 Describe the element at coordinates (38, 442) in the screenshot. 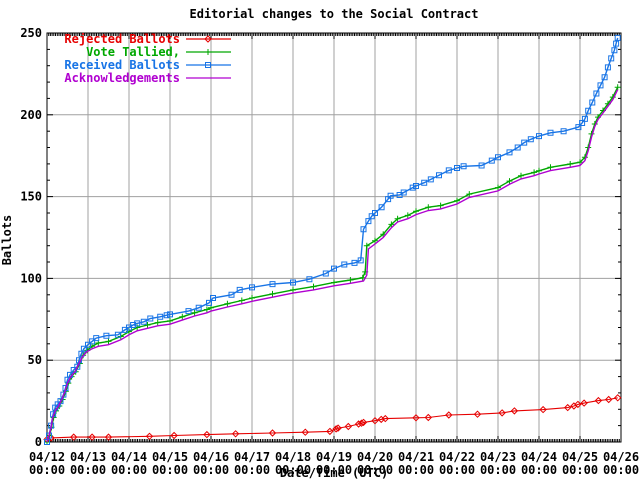

I see `y-tick-label: 0` at that location.